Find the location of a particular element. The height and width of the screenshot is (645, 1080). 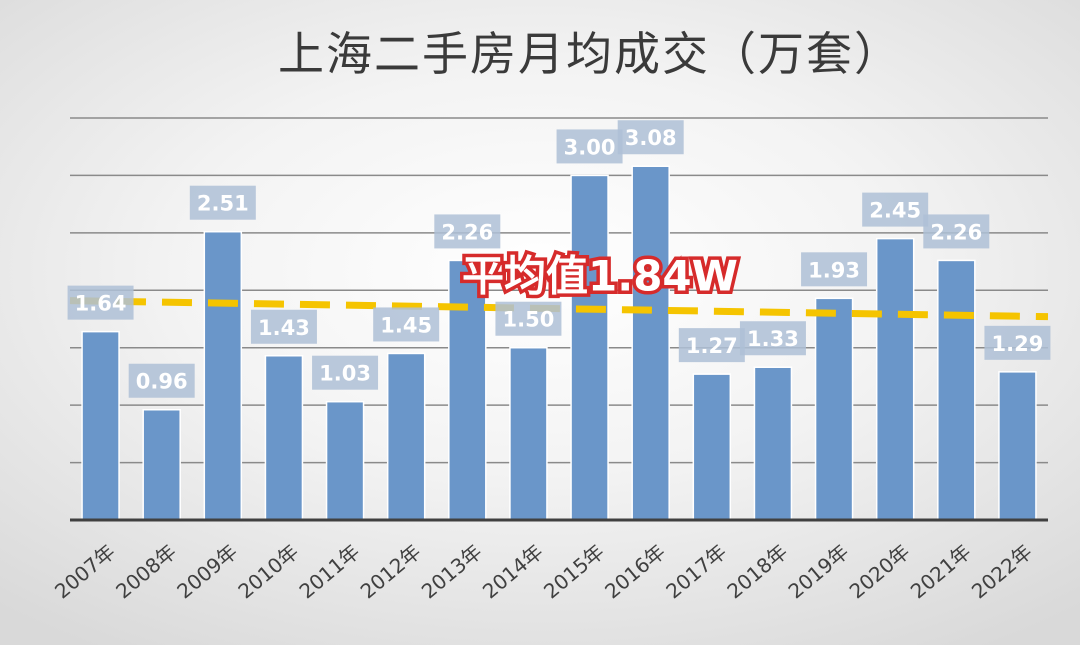

data-label-text: 1.33 is located at coordinates (773, 339).